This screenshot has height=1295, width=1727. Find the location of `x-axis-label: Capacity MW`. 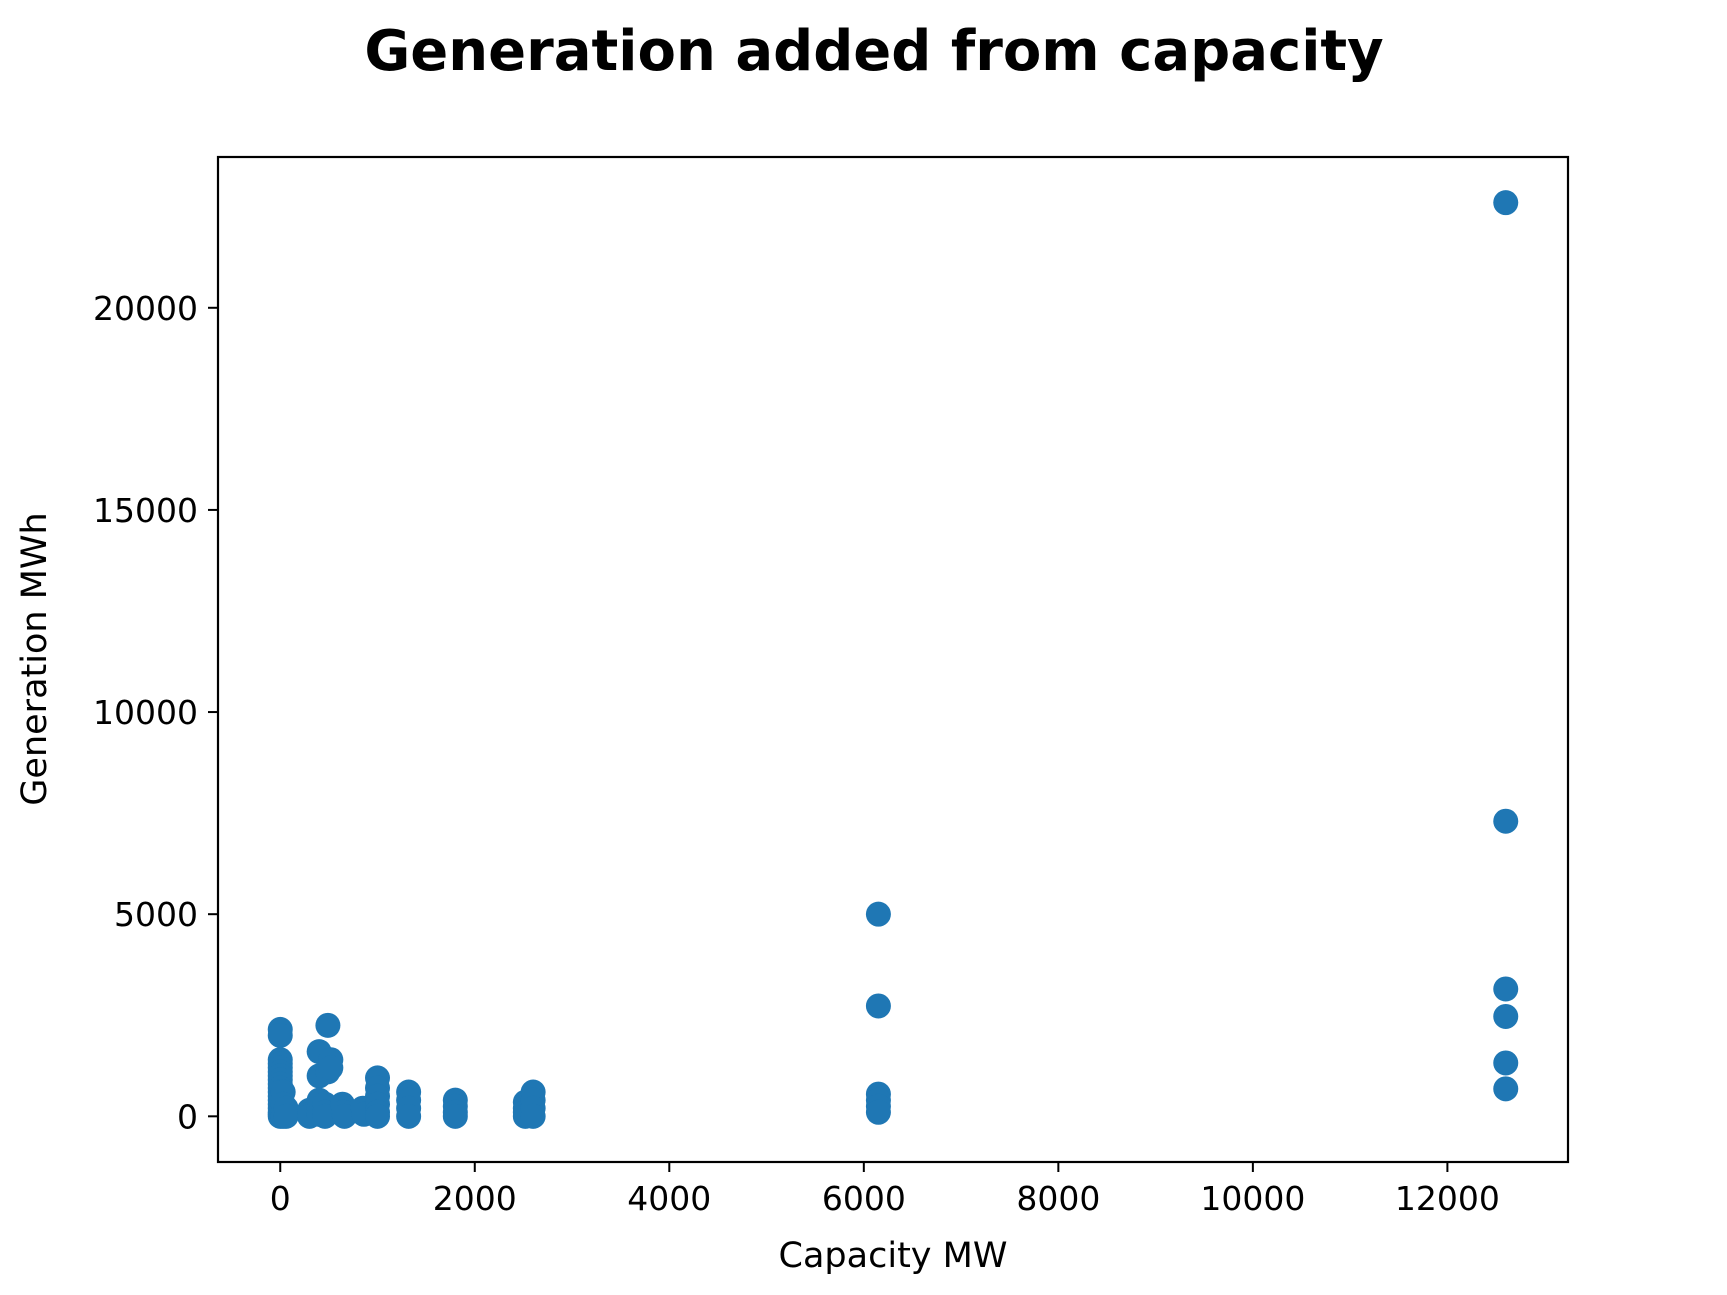

x-axis-label: Capacity MW is located at coordinates (893, 1256).